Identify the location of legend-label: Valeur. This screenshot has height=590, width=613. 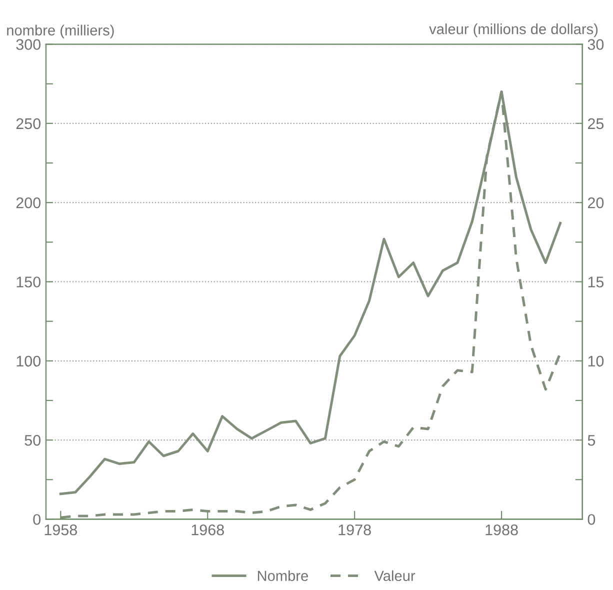
(395, 576).